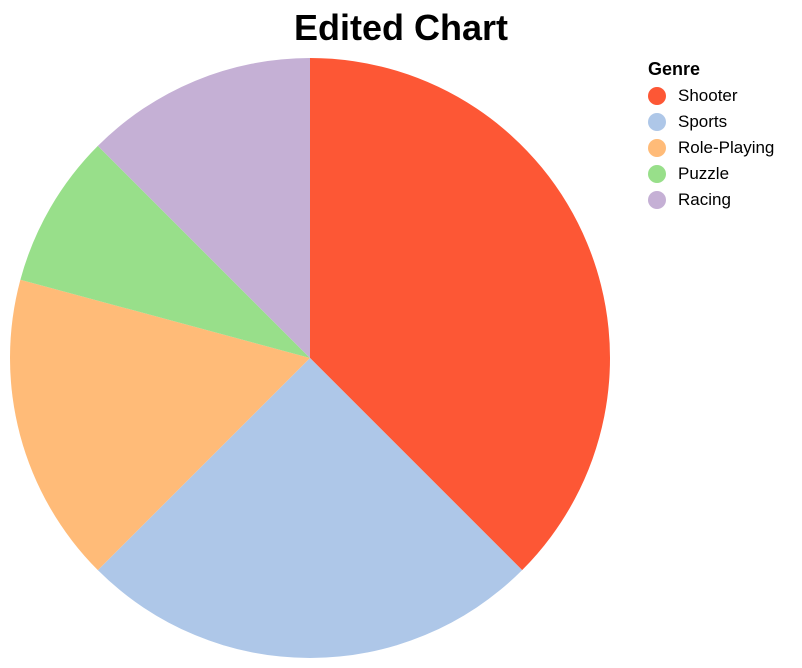 Image resolution: width=802 pixels, height=668 pixels. Describe the element at coordinates (726, 147) in the screenshot. I see `legend-label: Role-Playing` at that location.